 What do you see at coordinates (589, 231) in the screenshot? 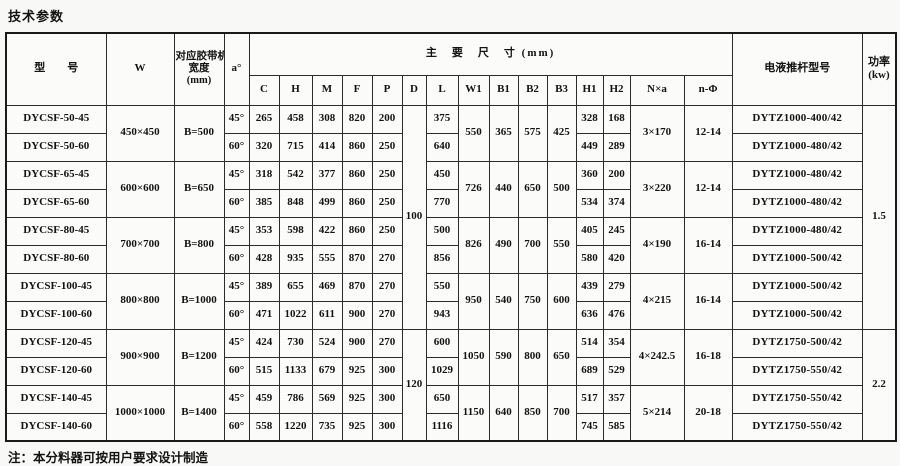
I see `cell-h1: 405` at bounding box center [589, 231].